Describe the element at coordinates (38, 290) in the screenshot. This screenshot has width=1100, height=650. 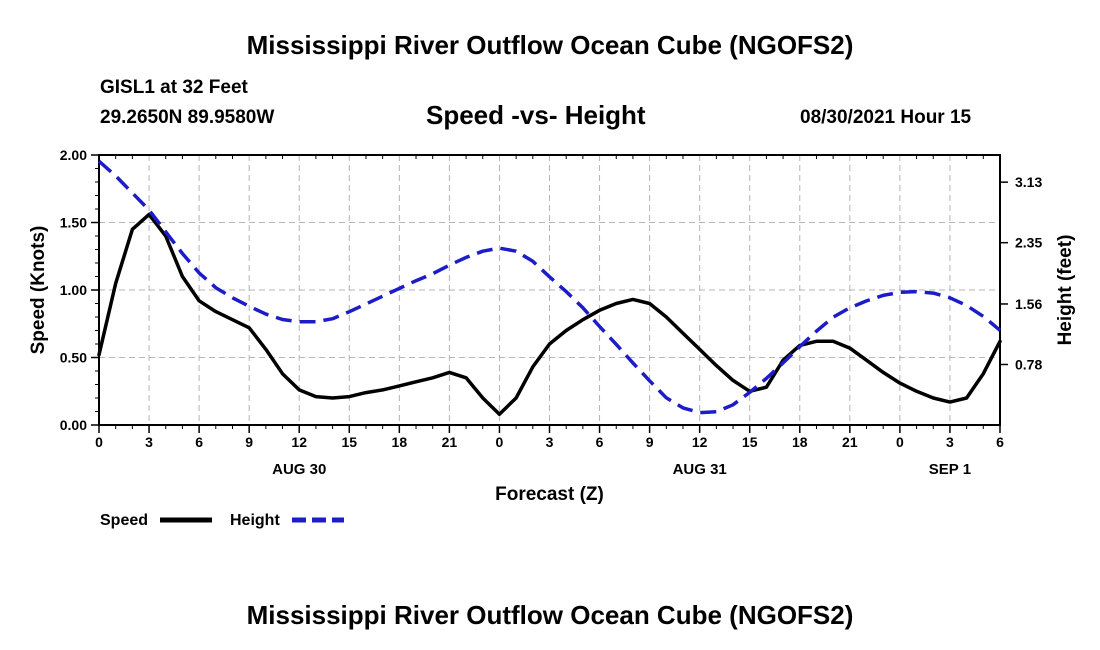
I see `y-axis-title: Speed (Knots)` at that location.